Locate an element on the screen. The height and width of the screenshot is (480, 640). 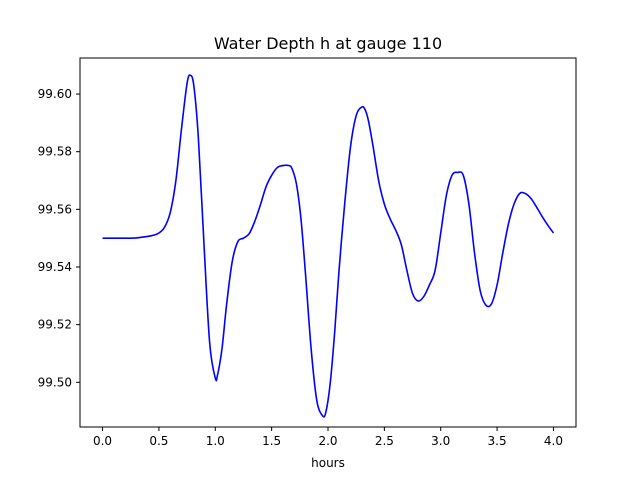
x-tick-label: 4.0 is located at coordinates (553, 441).